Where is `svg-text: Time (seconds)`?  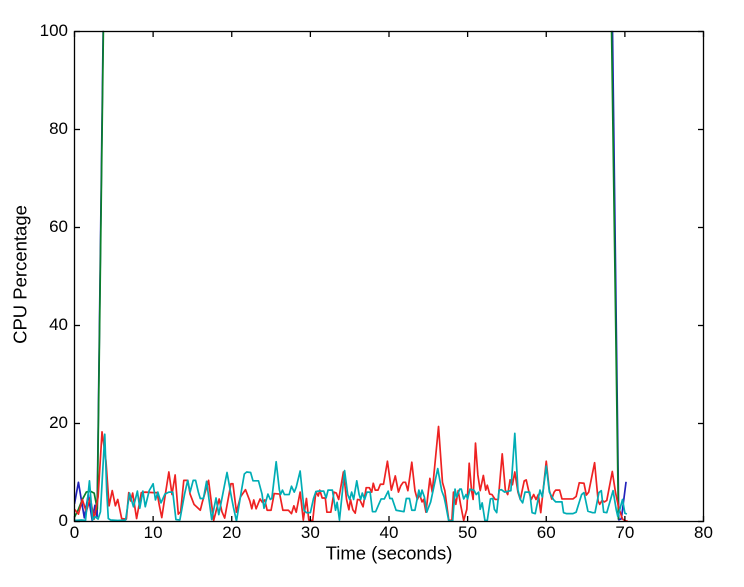 svg-text: Time (seconds) is located at coordinates (389, 553).